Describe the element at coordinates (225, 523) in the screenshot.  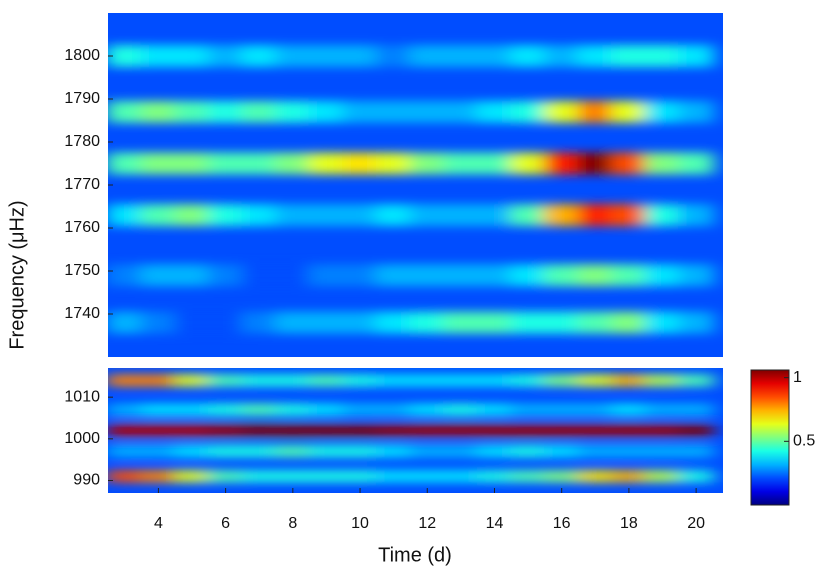
I see `x-tick-label: 6` at that location.